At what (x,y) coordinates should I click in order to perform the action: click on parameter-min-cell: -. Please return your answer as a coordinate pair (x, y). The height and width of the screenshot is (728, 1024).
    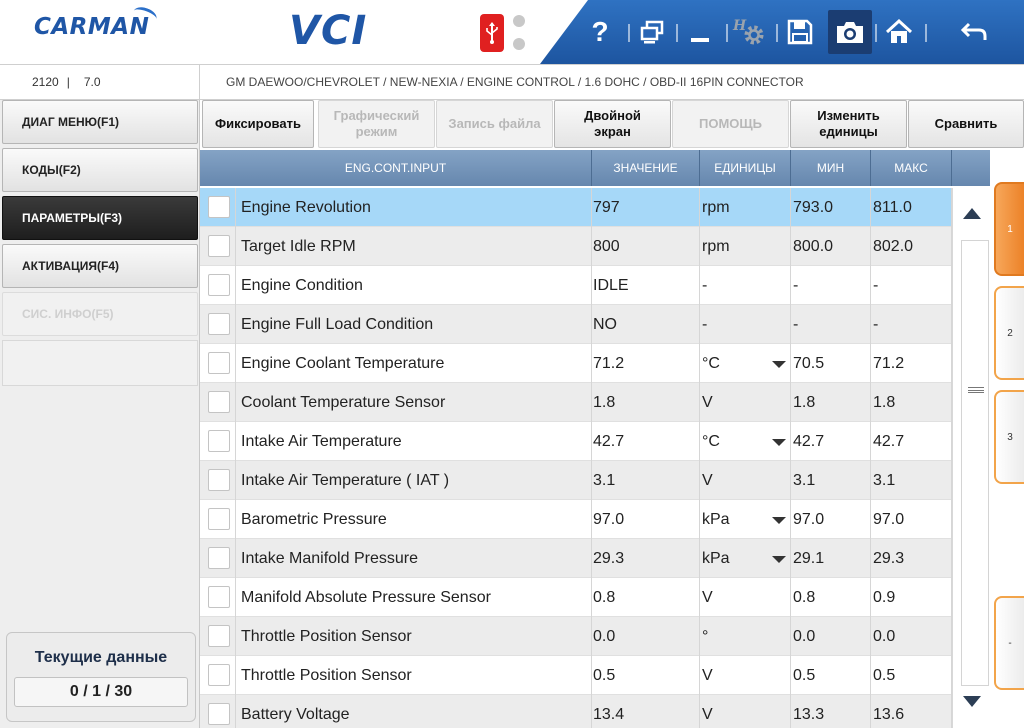
    Looking at the image, I should click on (831, 324).